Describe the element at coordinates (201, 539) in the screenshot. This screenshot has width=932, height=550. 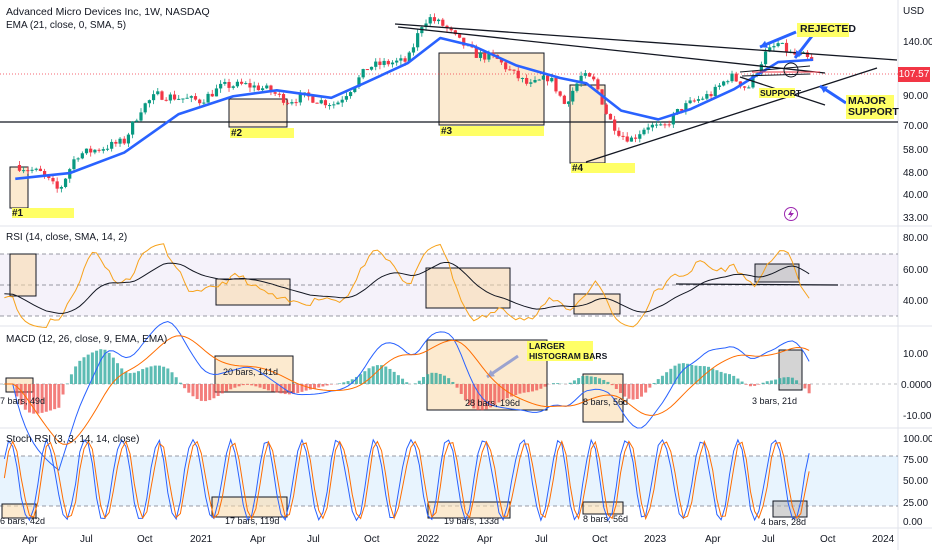
I see `time-tick: 2021` at that location.